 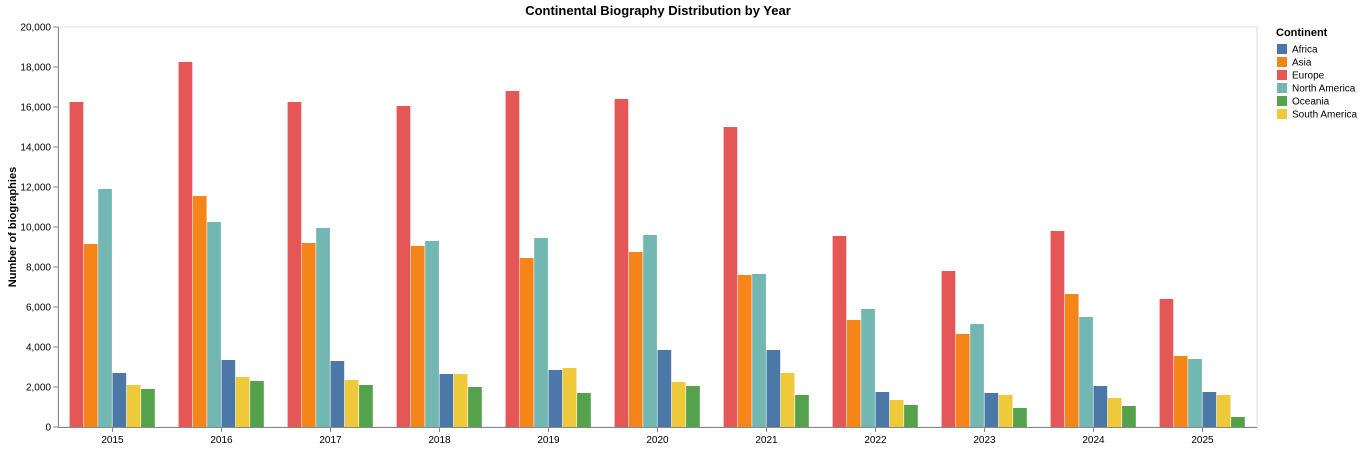 I want to click on y-tick-label: 16,000, so click(x=35, y=108).